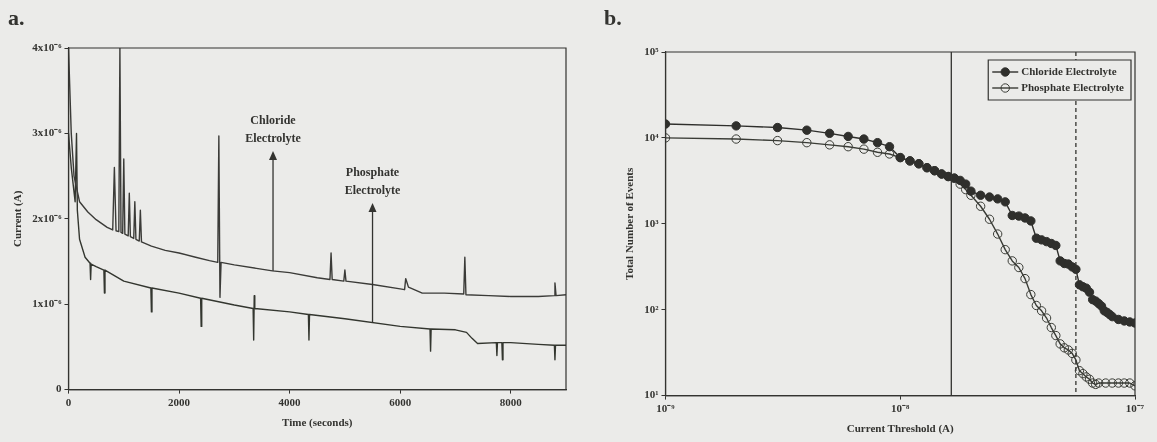 This screenshot has width=1157, height=442. What do you see at coordinates (901, 408) in the screenshot?
I see `x-tick-label: 10⁻⁸` at bounding box center [901, 408].